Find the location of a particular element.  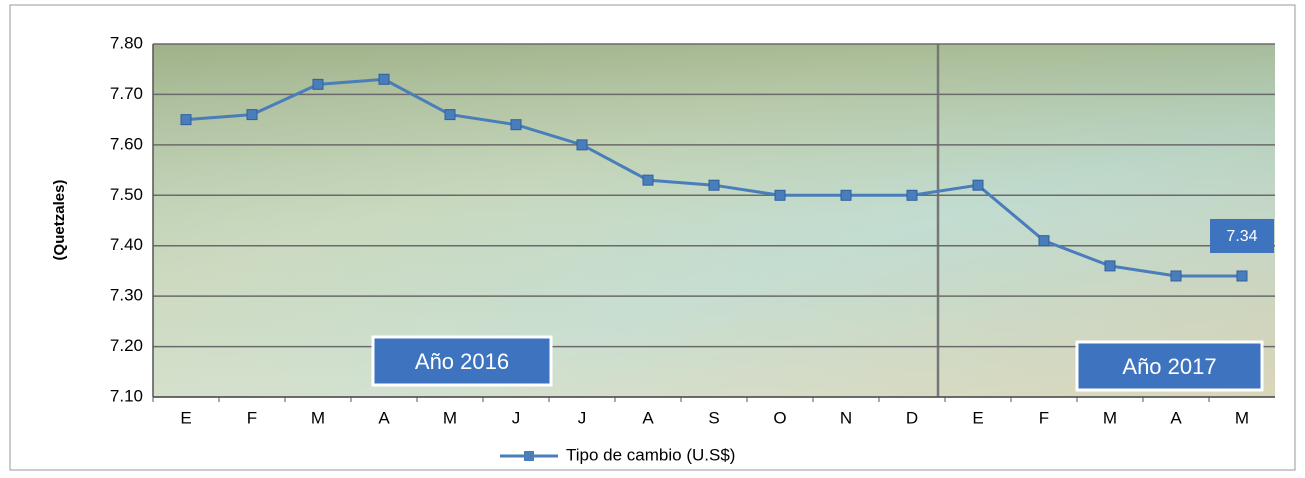

data-label-box is located at coordinates (1242, 235).